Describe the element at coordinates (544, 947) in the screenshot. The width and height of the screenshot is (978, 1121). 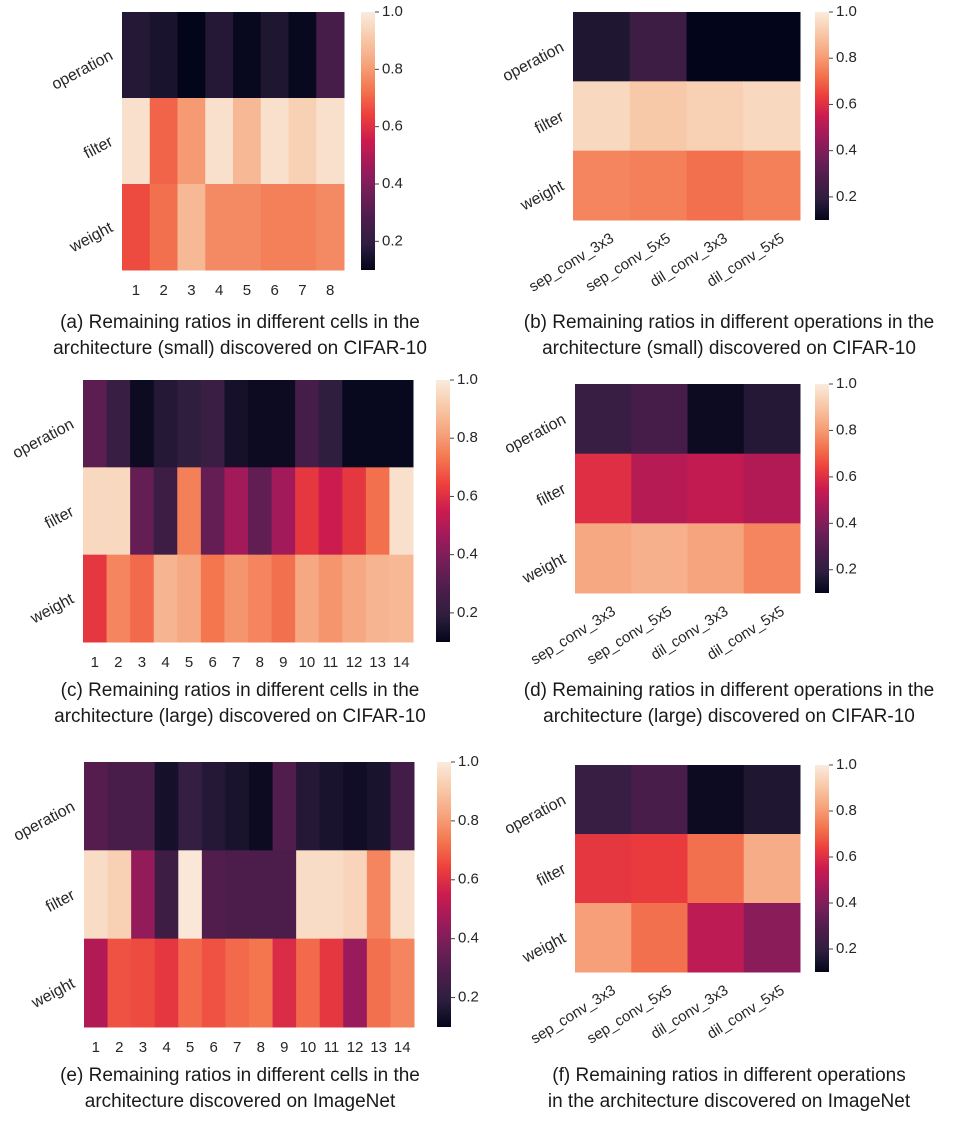
I see `row-label-f-2: weight` at that location.